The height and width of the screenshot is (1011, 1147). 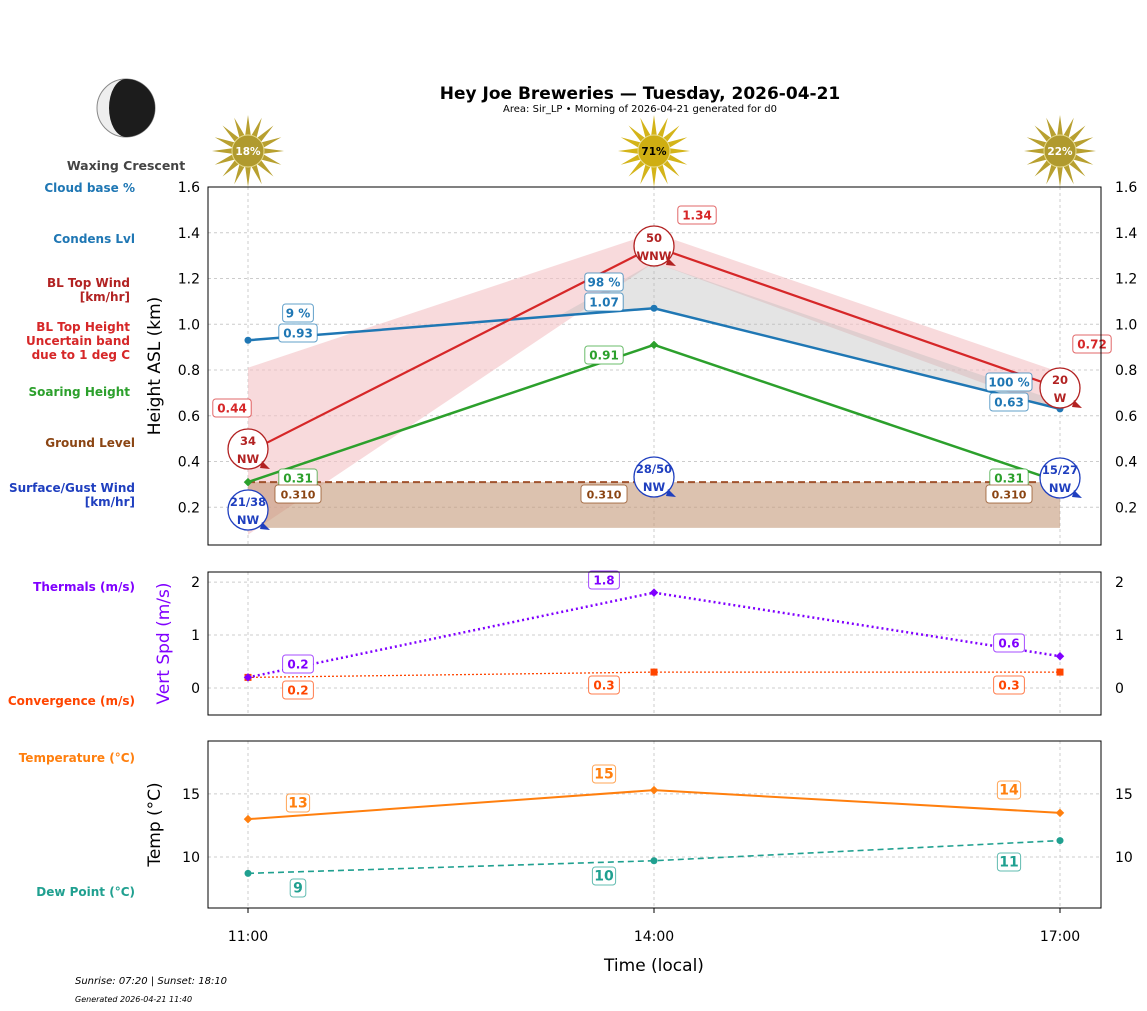 I want to click on temperature-label: 14, so click(x=1009, y=791).